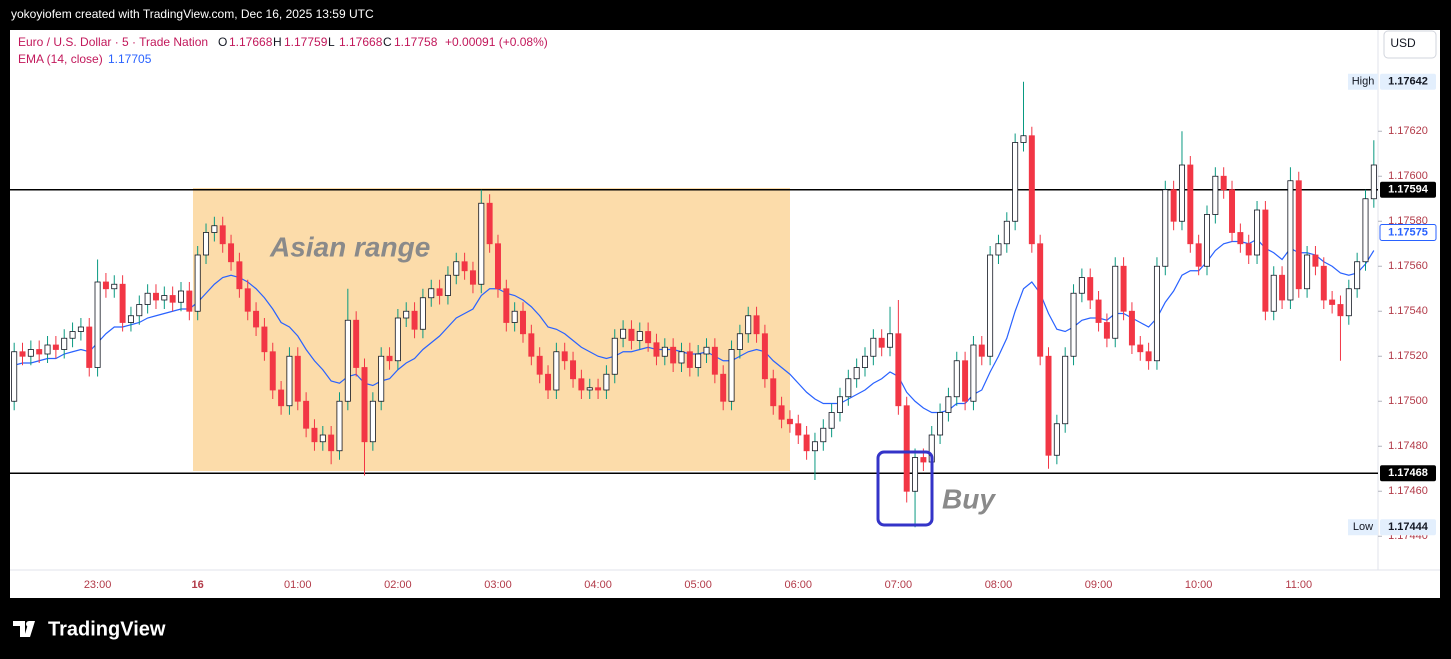  Describe the element at coordinates (1408, 401) in the screenshot. I see `y-tick-label: 1.17500` at that location.